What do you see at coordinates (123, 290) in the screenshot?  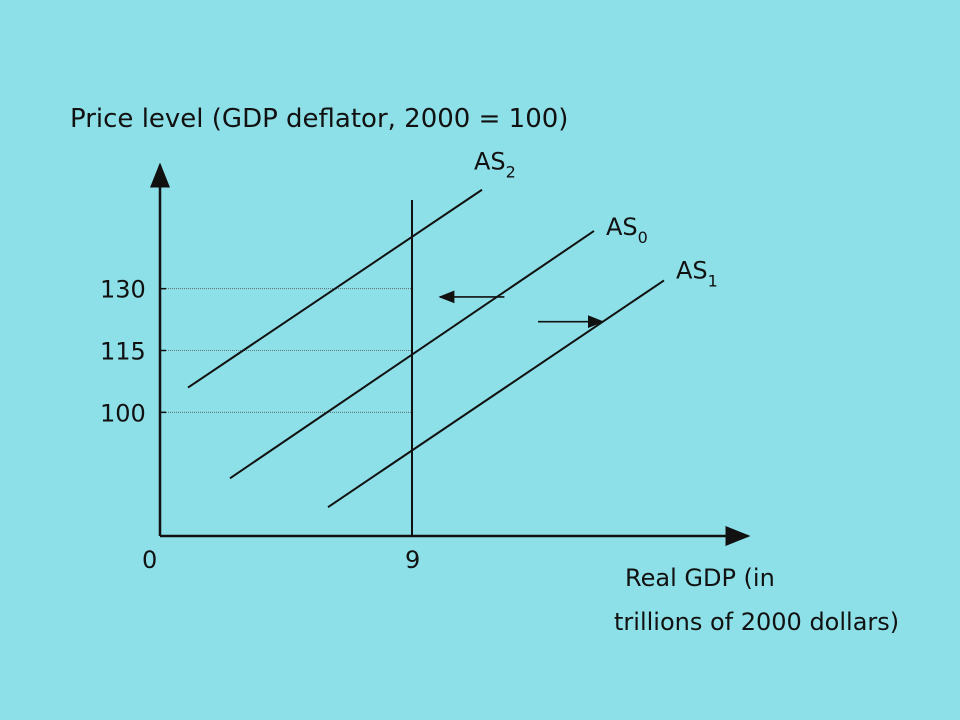 I see `y-tick-label-130: 130` at bounding box center [123, 290].